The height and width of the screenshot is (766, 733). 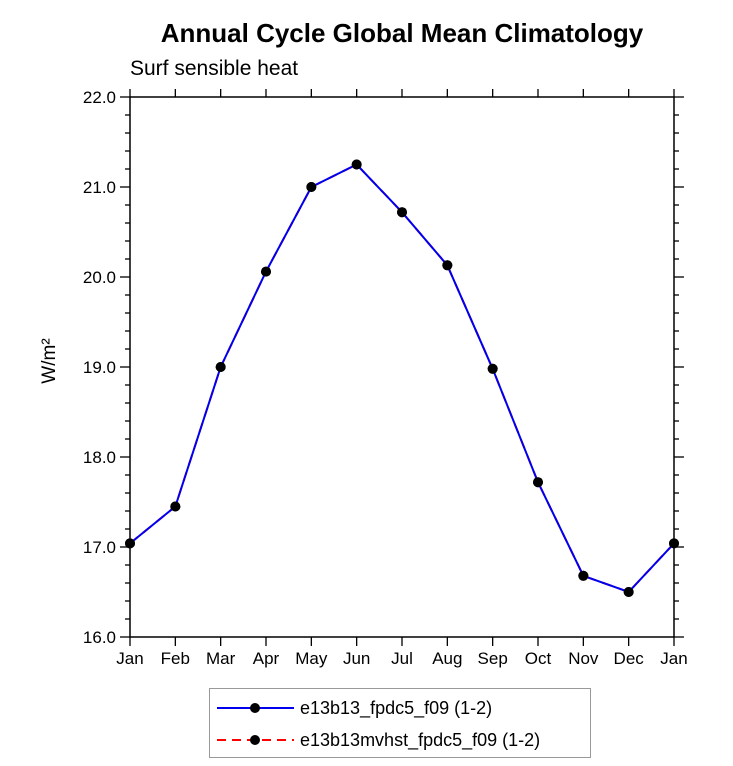 I want to click on legend-label: e13b13_fpdc5_f09 (1-2), so click(x=396, y=707).